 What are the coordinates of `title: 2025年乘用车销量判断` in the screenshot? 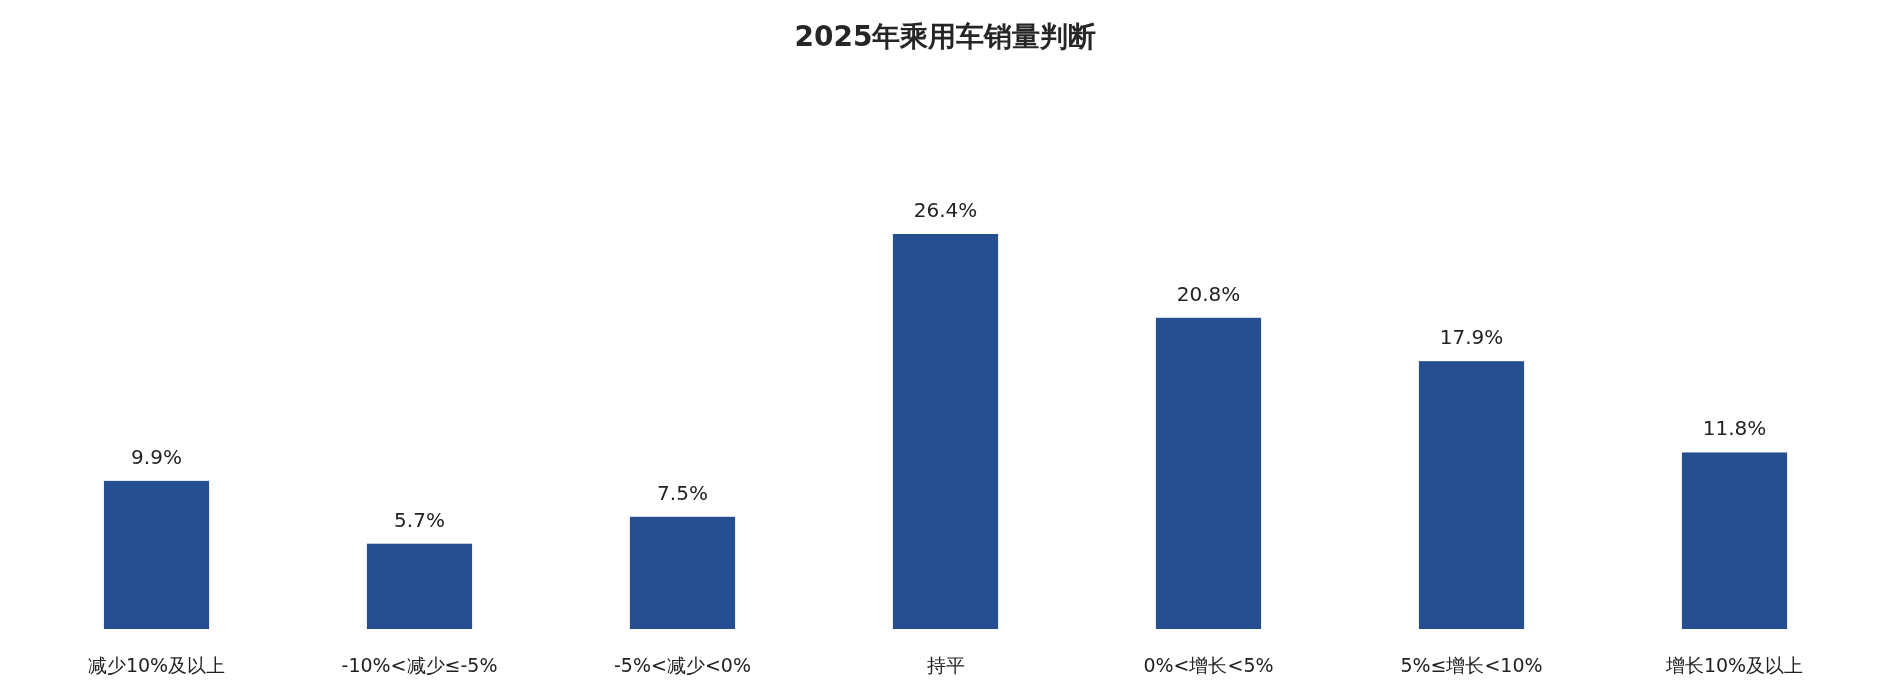 It's located at (945, 36).